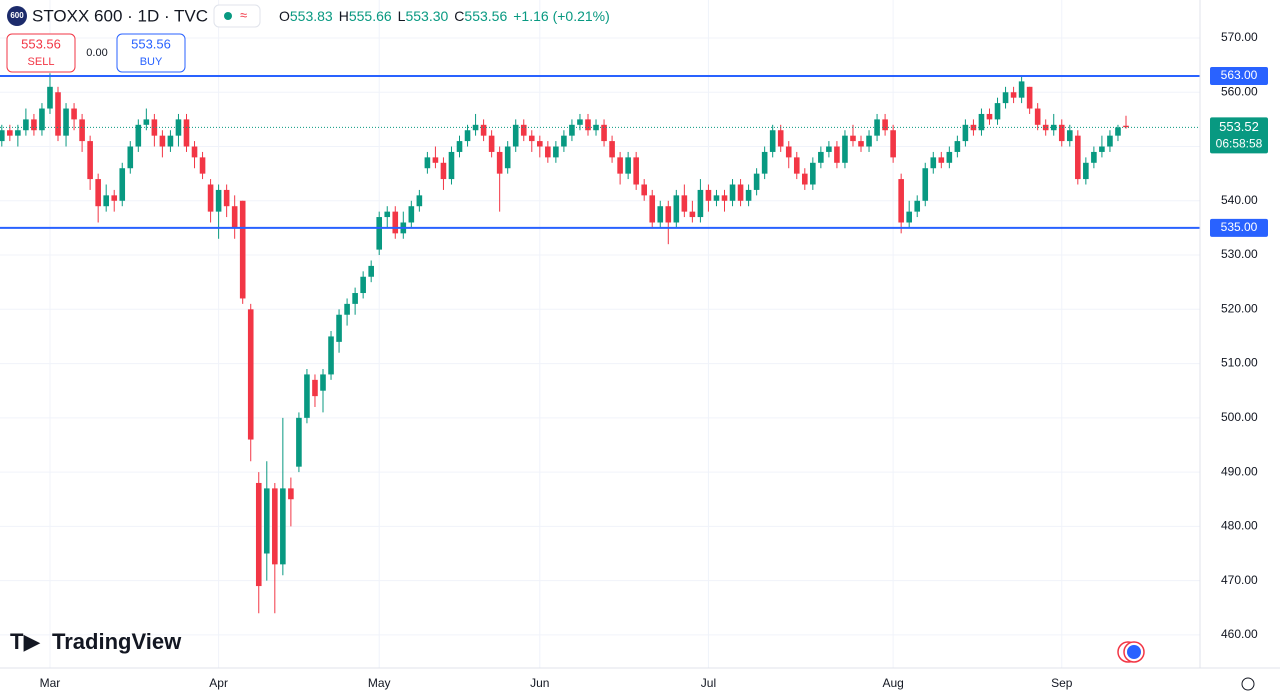 Image resolution: width=1280 pixels, height=700 pixels. Describe the element at coordinates (284, 16) in the screenshot. I see `ohlc-prefix: O` at that location.